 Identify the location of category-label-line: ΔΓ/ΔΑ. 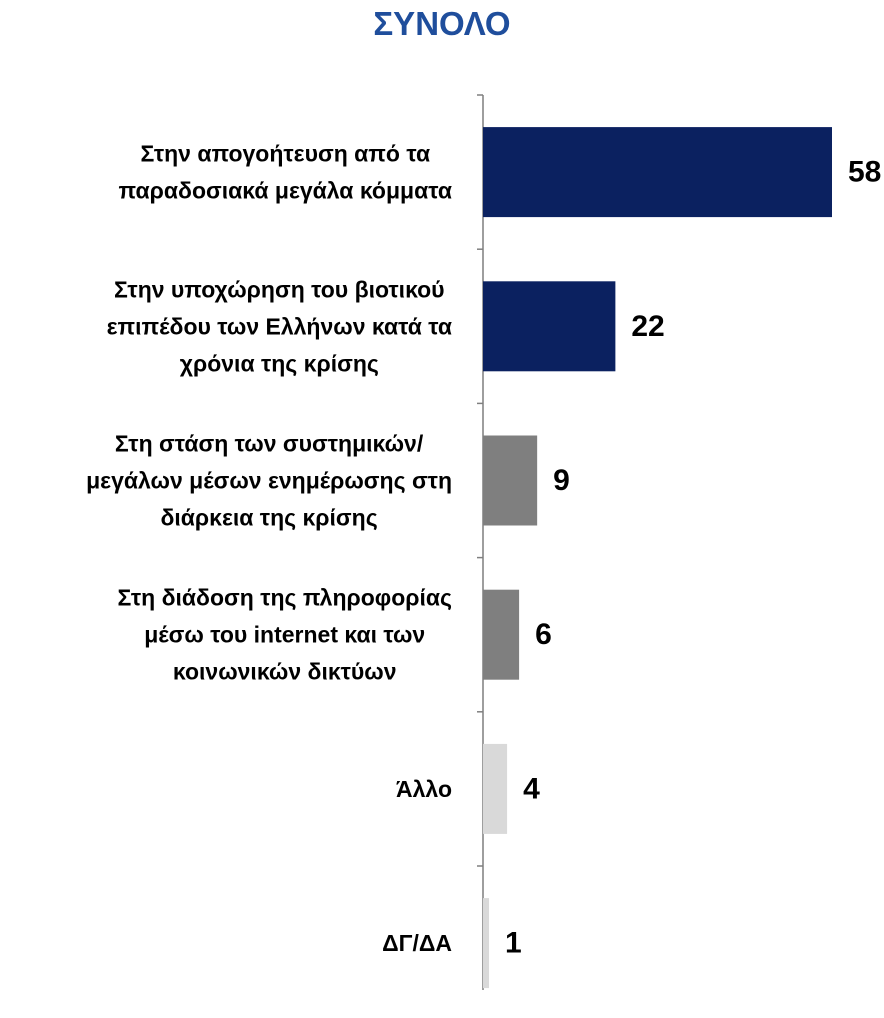
(417, 943).